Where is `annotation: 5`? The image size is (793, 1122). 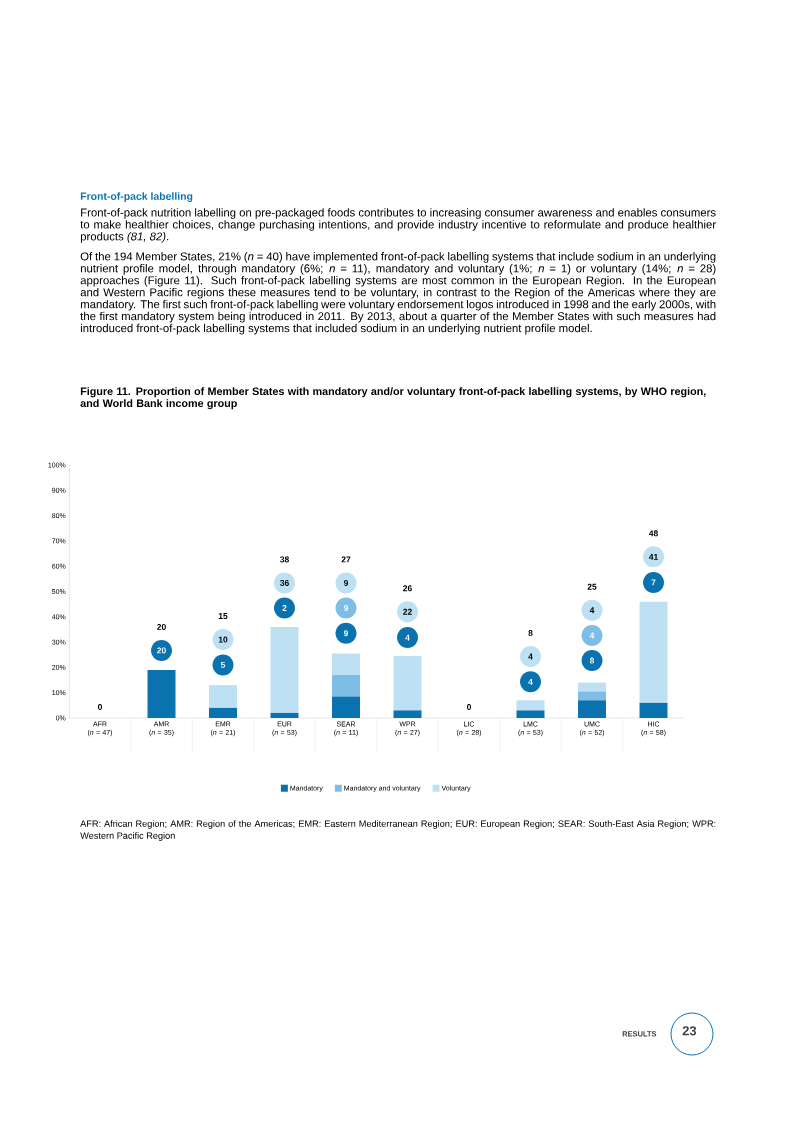
annotation: 5 is located at coordinates (223, 664).